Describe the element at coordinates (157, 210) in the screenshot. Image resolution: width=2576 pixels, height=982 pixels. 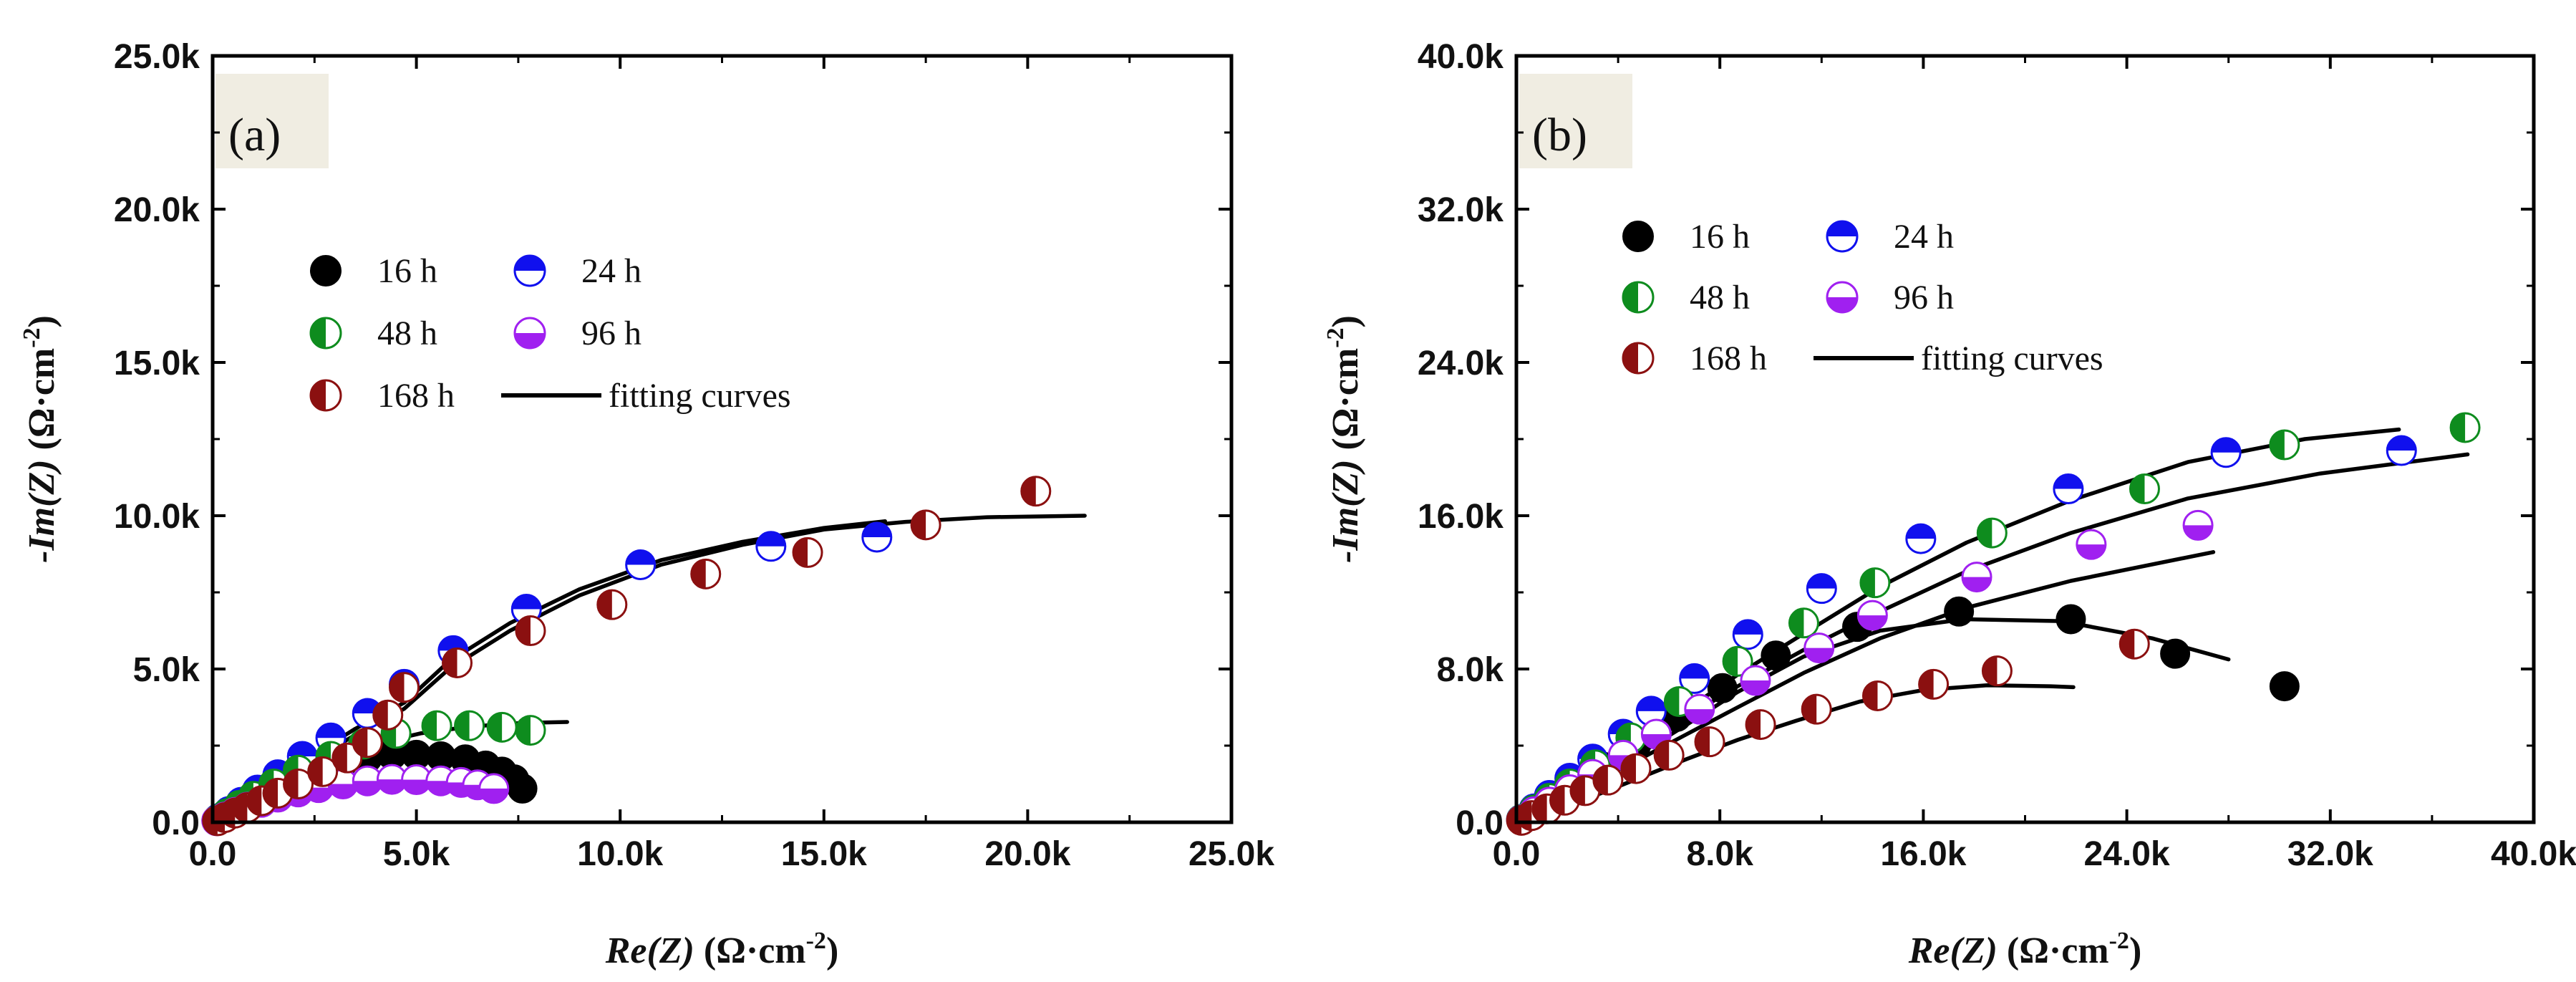
I see `y-tick-label: 20.0k` at that location.